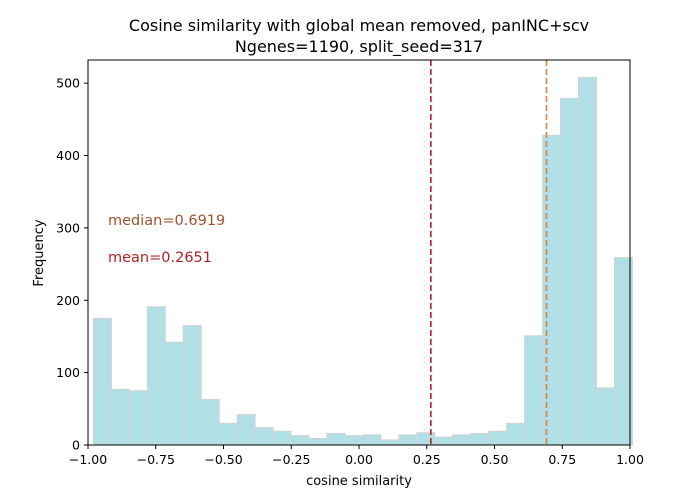  What do you see at coordinates (68, 155) in the screenshot?
I see `y-tick-label: 400` at bounding box center [68, 155].